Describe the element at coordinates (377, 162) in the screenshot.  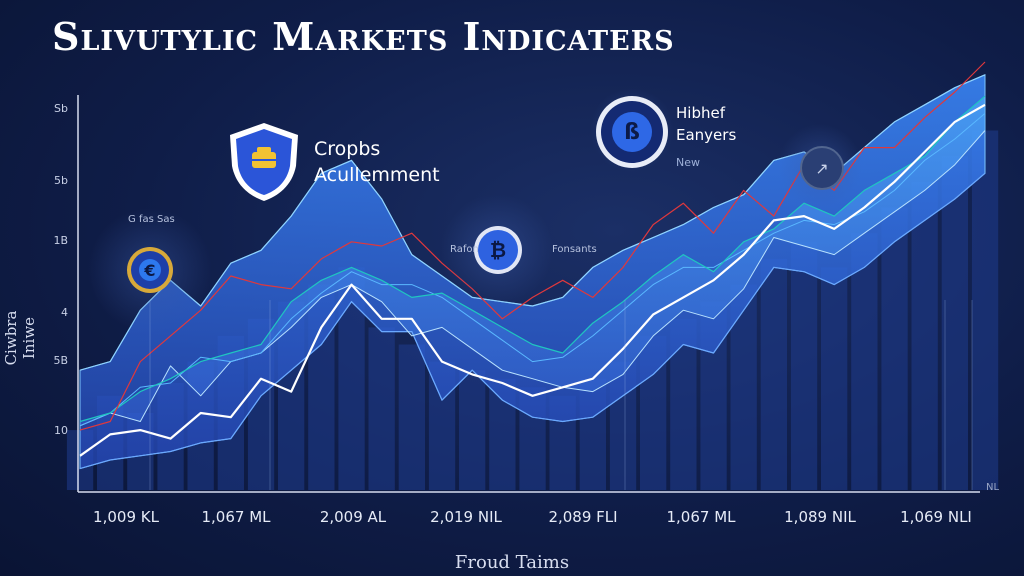
I see `shield-annotation: Cropbs Acullemment` at that location.